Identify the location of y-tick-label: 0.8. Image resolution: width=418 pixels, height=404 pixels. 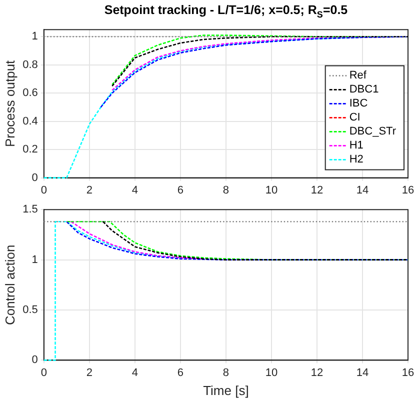
(30, 64).